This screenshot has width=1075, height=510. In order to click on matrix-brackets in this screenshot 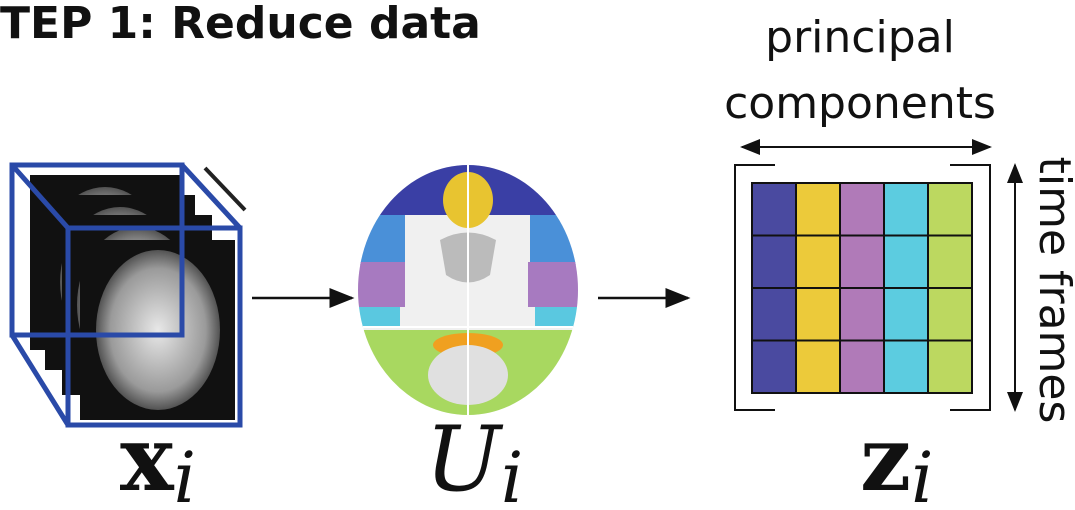, I will do `click(862, 287)`.